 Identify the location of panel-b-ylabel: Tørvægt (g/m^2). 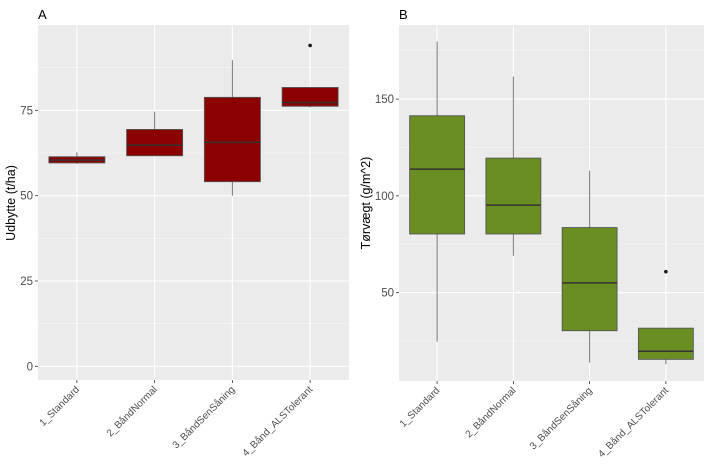
(366, 203).